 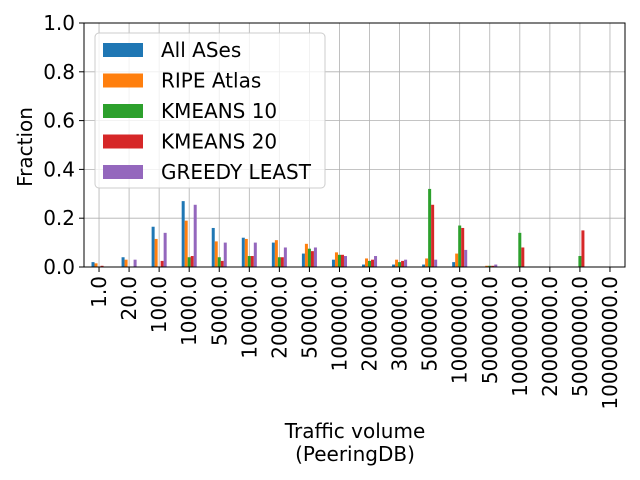 I want to click on x-tick-label: 10000.0, so click(x=249, y=317).